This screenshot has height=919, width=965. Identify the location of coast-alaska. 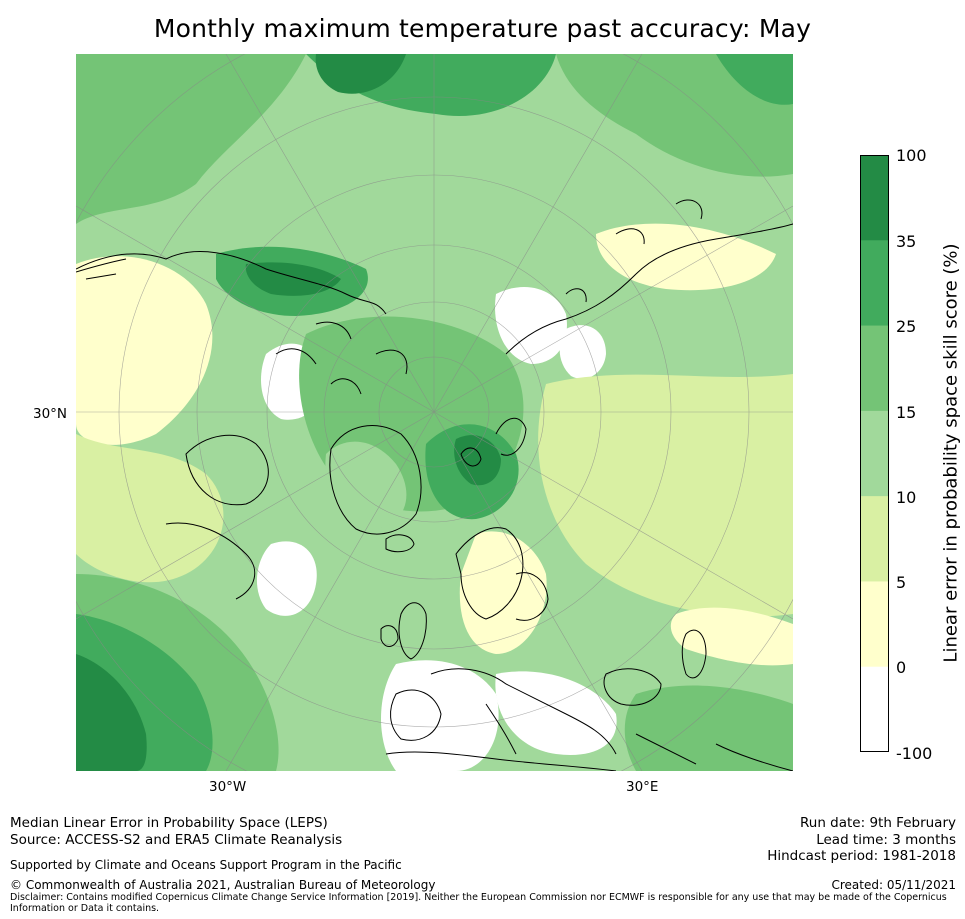
(101, 269).